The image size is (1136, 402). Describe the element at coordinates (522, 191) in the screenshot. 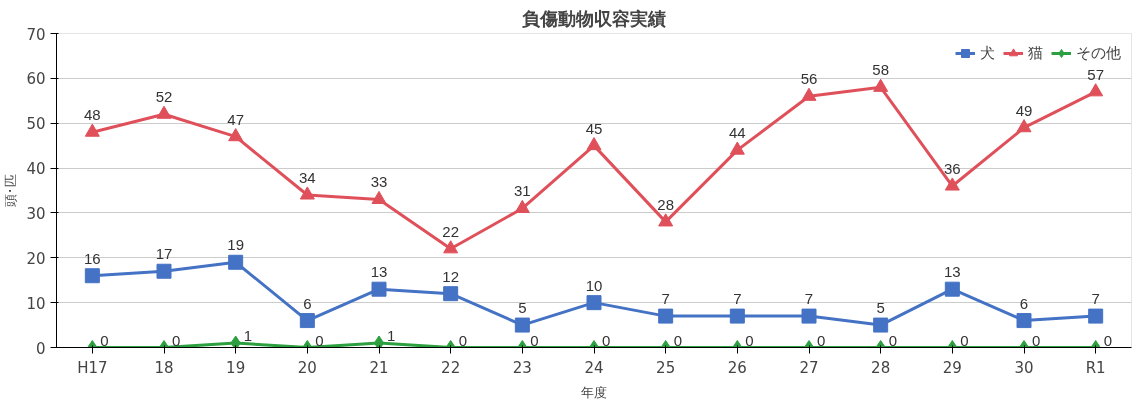

I see `data-label: 31` at that location.